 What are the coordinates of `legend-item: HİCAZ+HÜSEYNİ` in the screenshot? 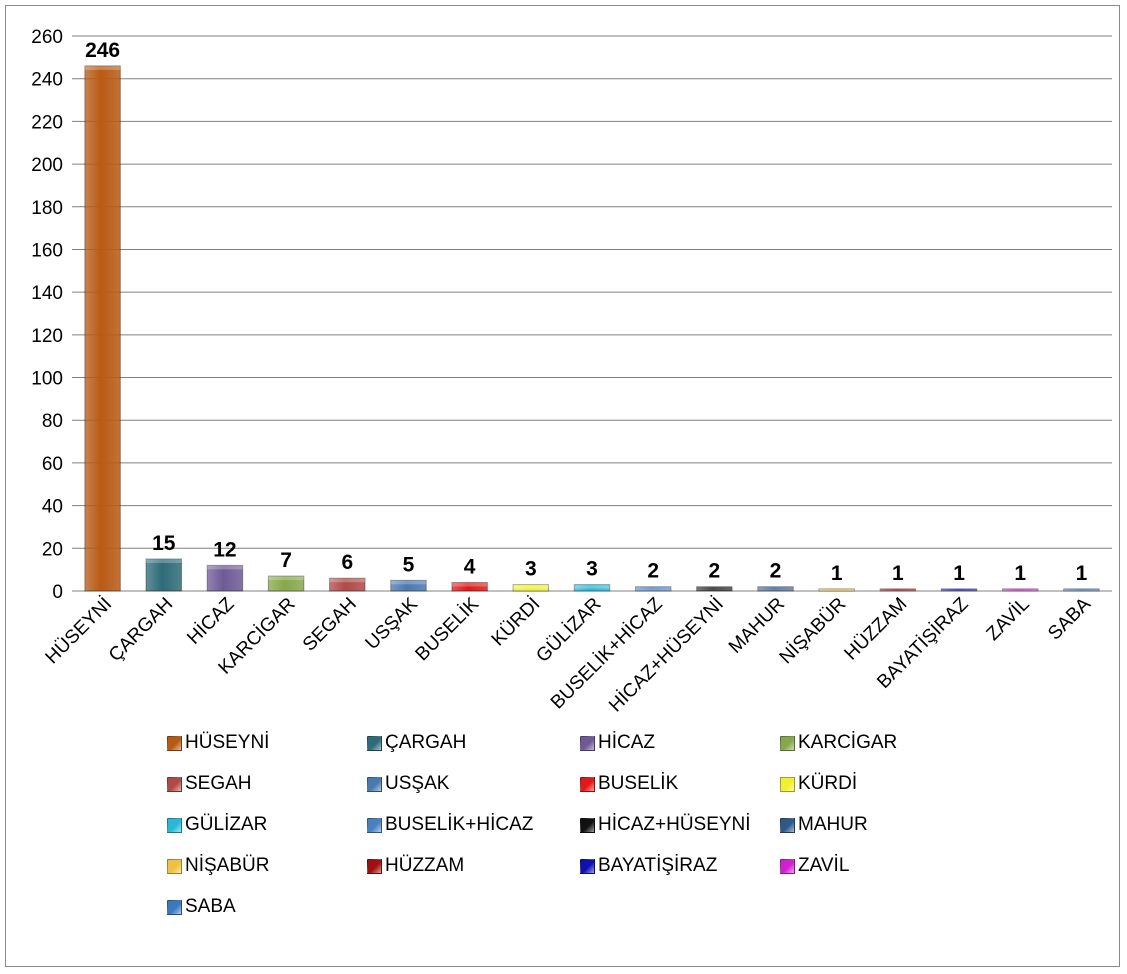 It's located at (665, 825).